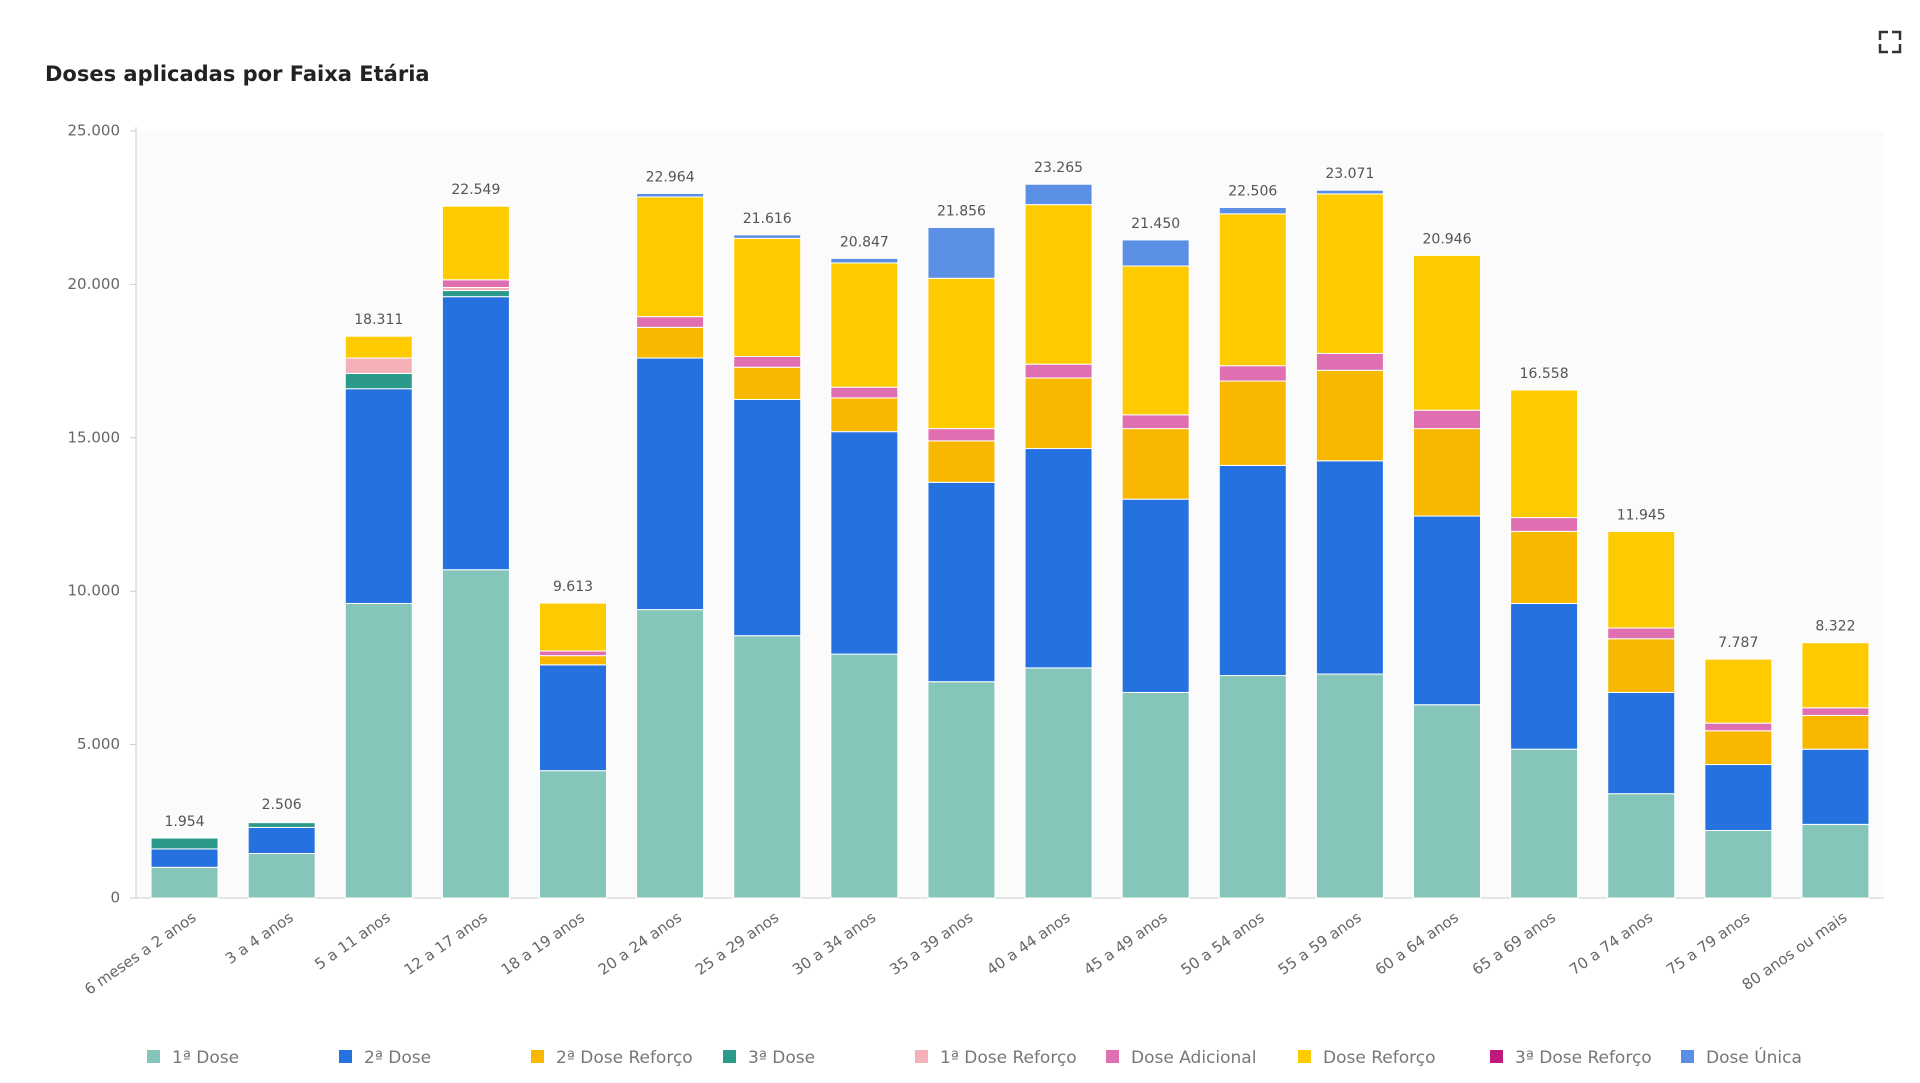 The width and height of the screenshot is (1920, 1083). I want to click on x-tick-label: 3 a 4 anos, so click(259, 938).